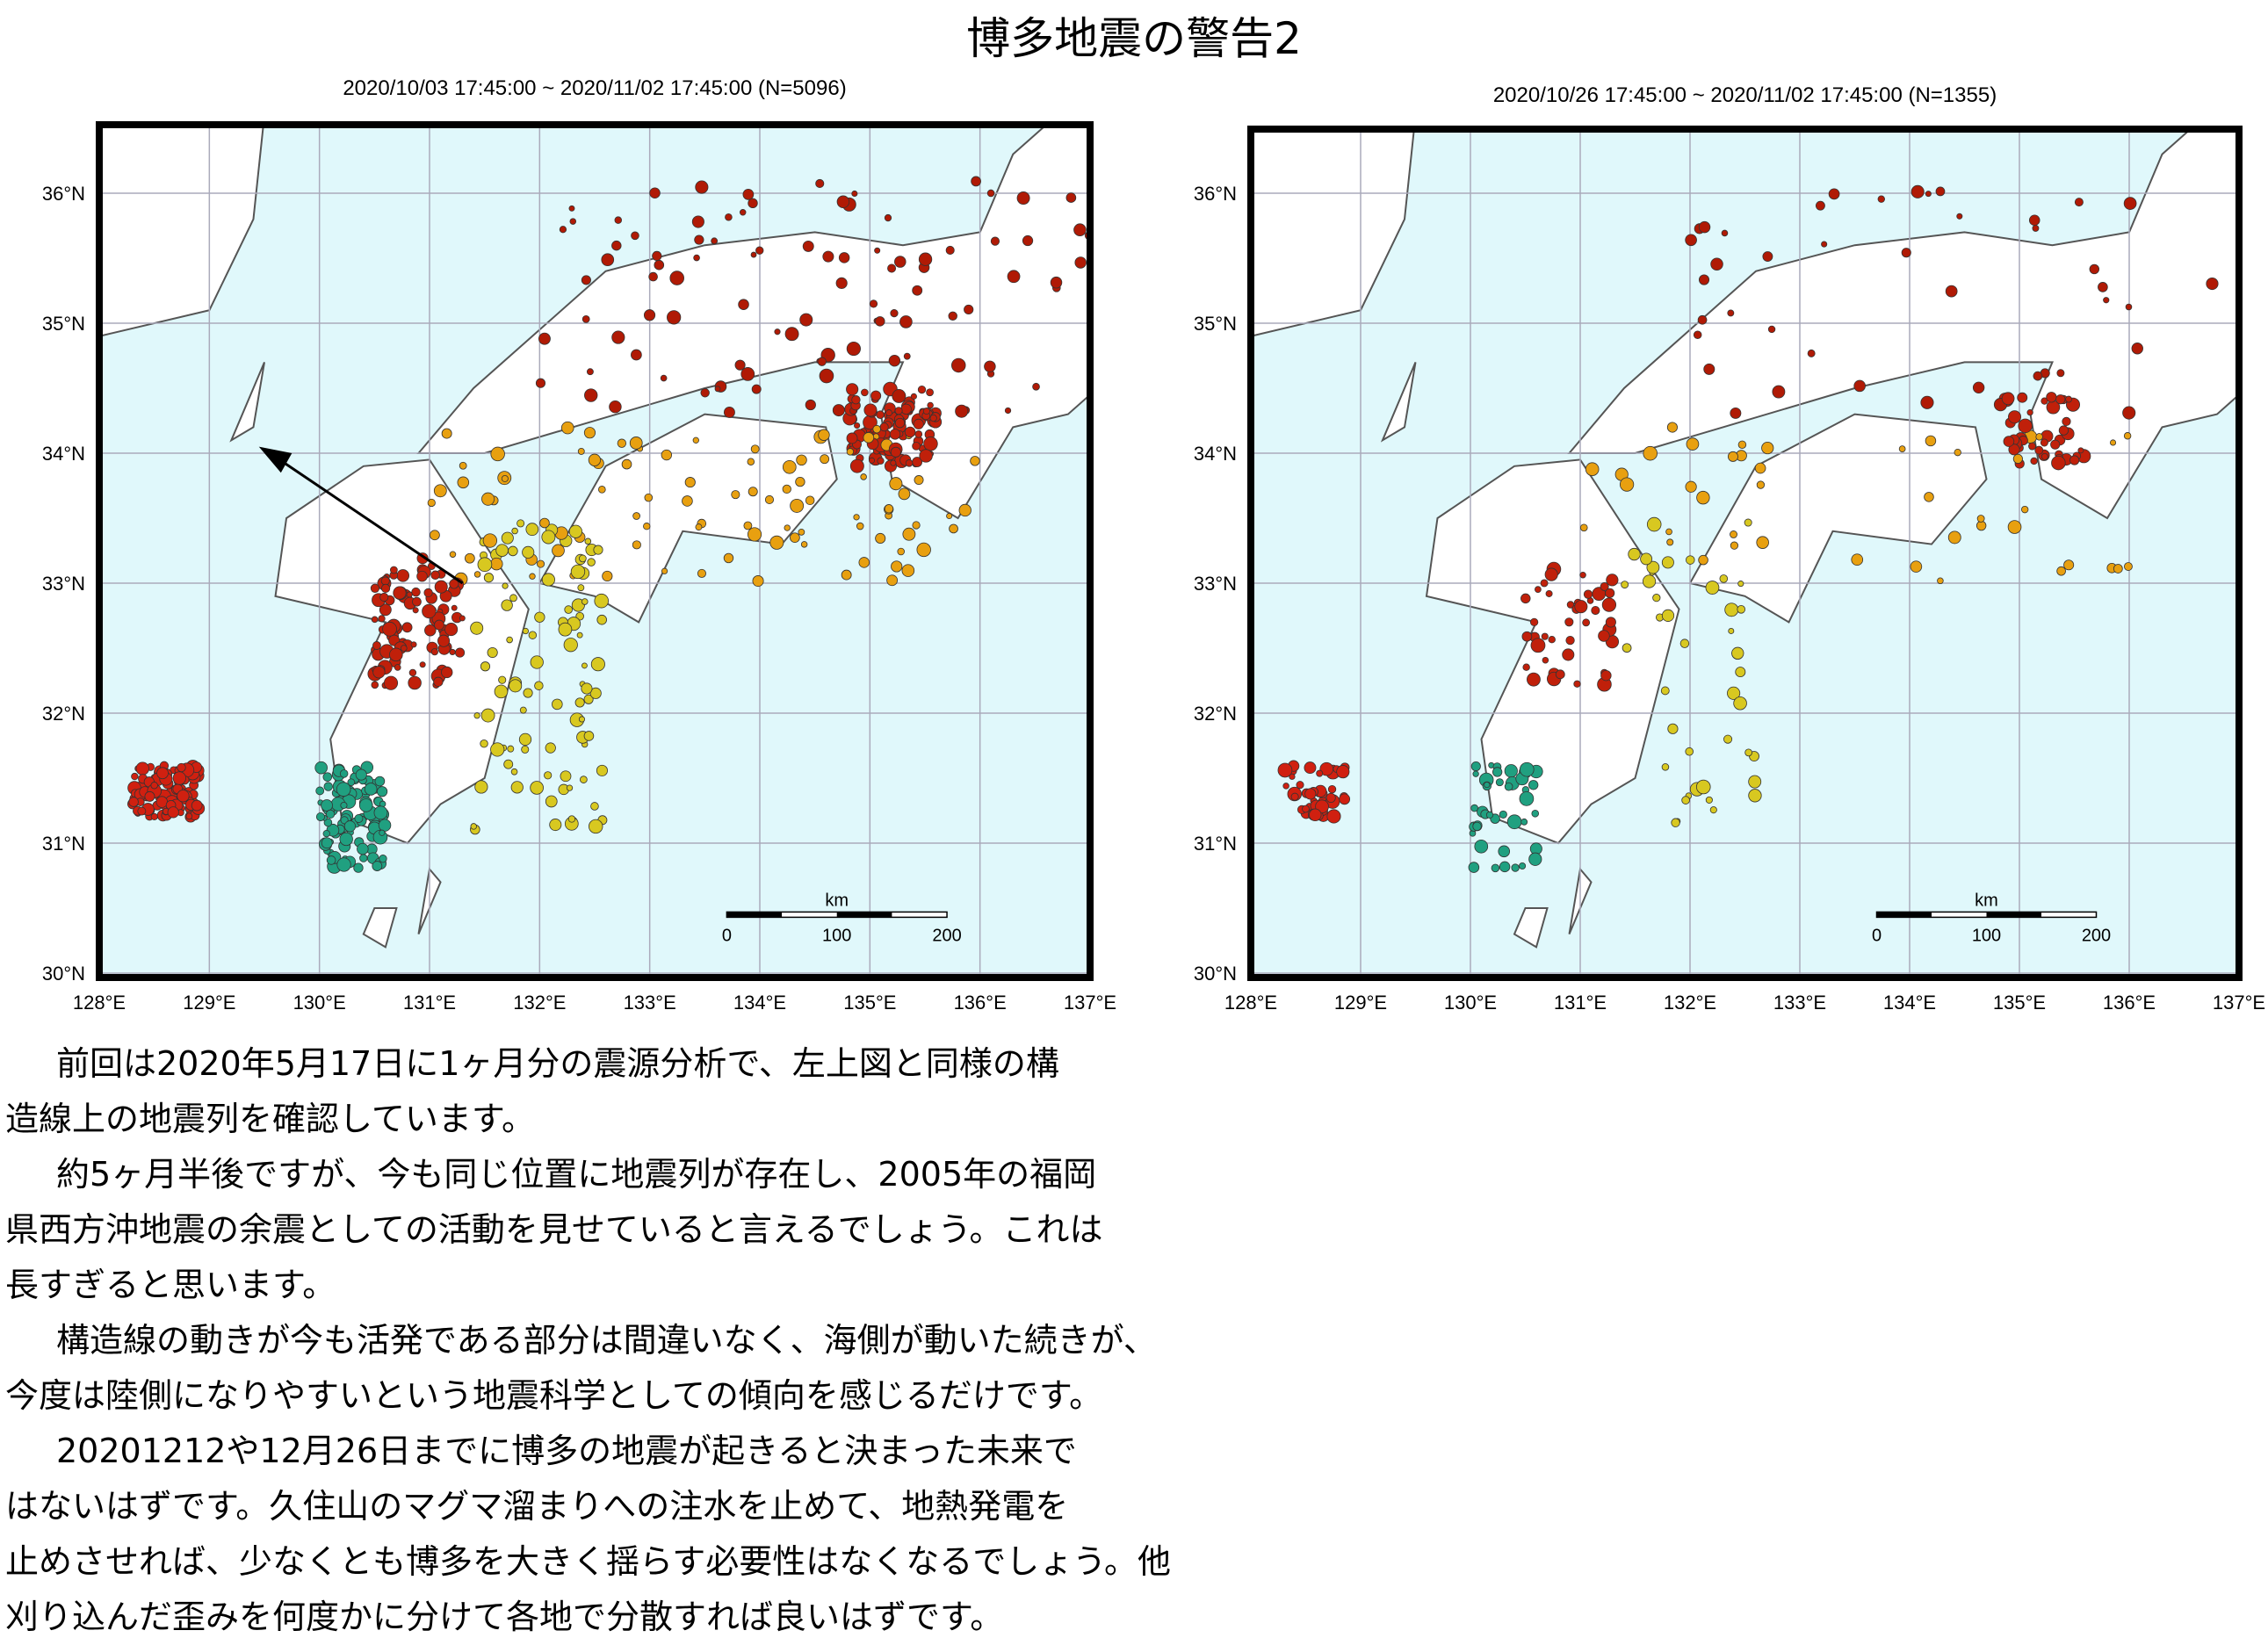 The width and height of the screenshot is (2268, 1645). I want to click on lon-label: 128°E, so click(100, 1003).